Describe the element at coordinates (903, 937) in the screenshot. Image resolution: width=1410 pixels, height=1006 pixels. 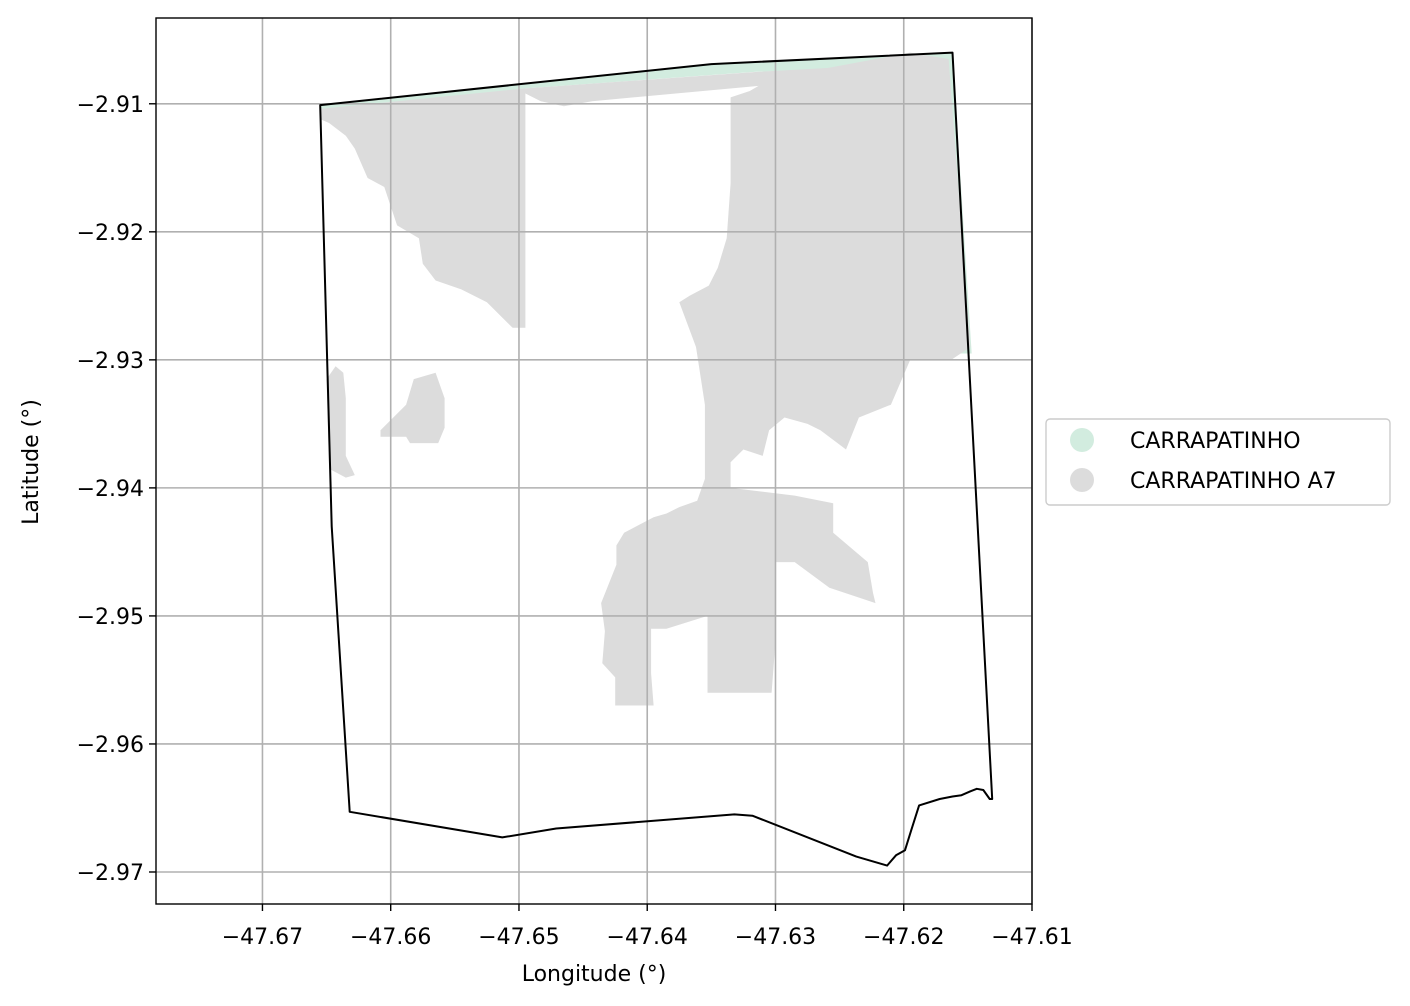
I see `x-tick-label: −47.62` at that location.